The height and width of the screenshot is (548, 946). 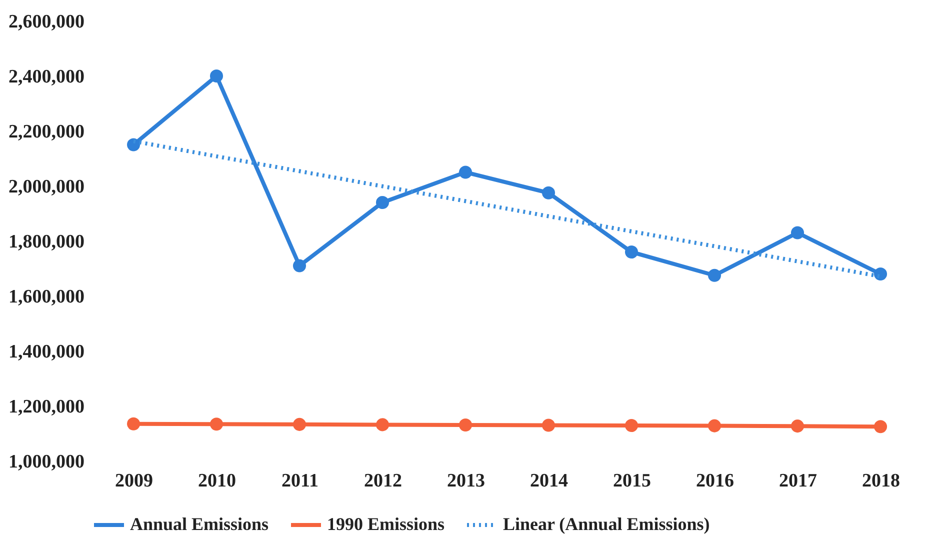 What do you see at coordinates (715, 481) in the screenshot?
I see `x-tick-label: 2016` at bounding box center [715, 481].